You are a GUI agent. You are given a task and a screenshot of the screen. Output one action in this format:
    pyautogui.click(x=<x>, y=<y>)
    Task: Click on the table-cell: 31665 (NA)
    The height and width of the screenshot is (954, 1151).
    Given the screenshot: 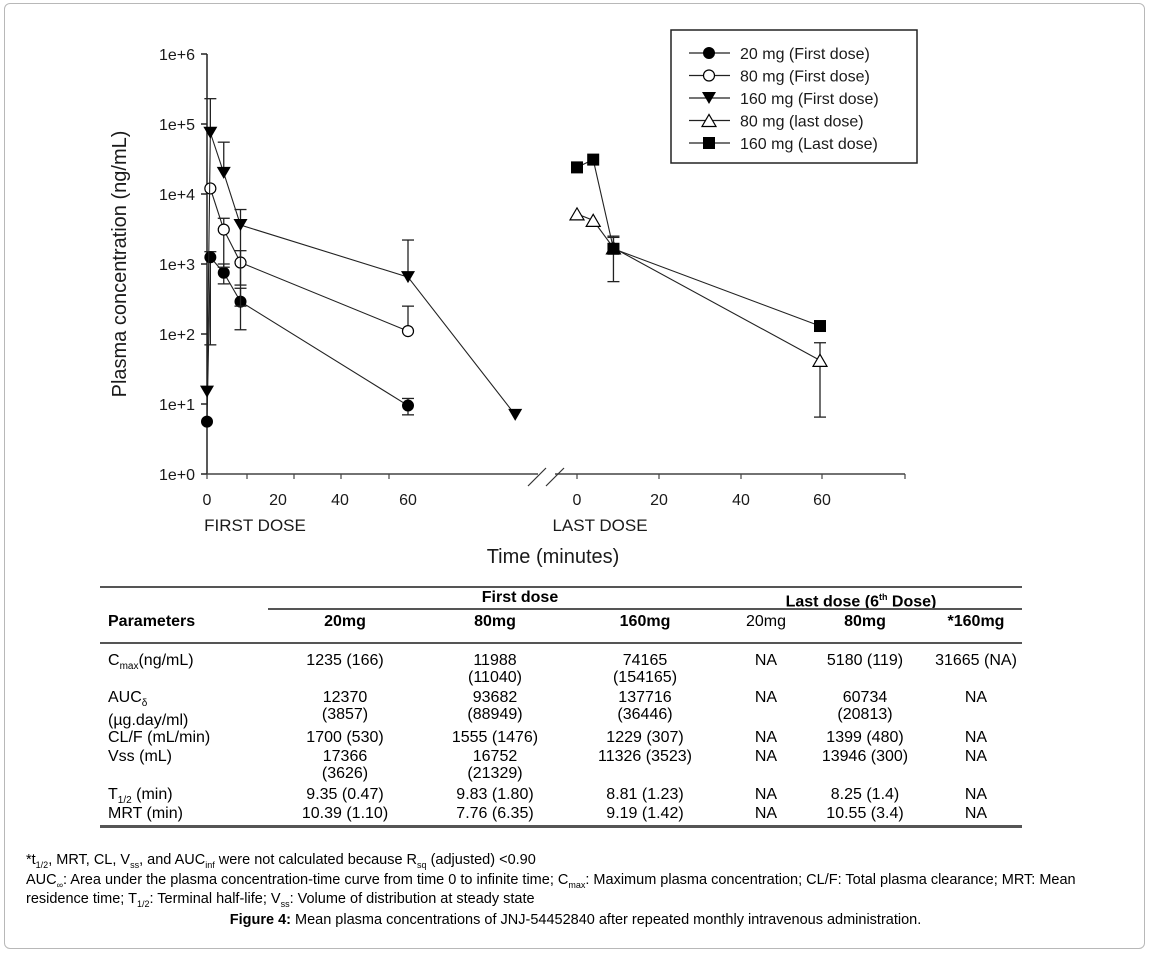 What is the action you would take?
    pyautogui.click(x=976, y=660)
    